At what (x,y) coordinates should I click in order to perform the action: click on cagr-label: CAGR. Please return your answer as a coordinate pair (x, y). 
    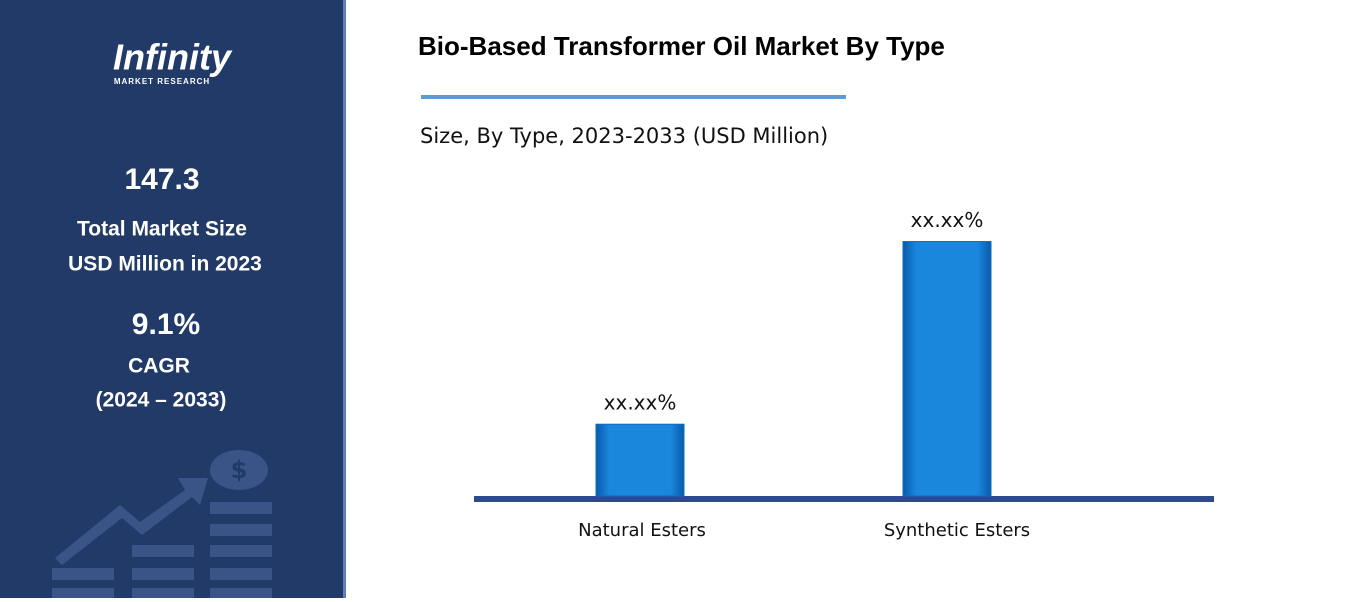
    Looking at the image, I should click on (159, 366).